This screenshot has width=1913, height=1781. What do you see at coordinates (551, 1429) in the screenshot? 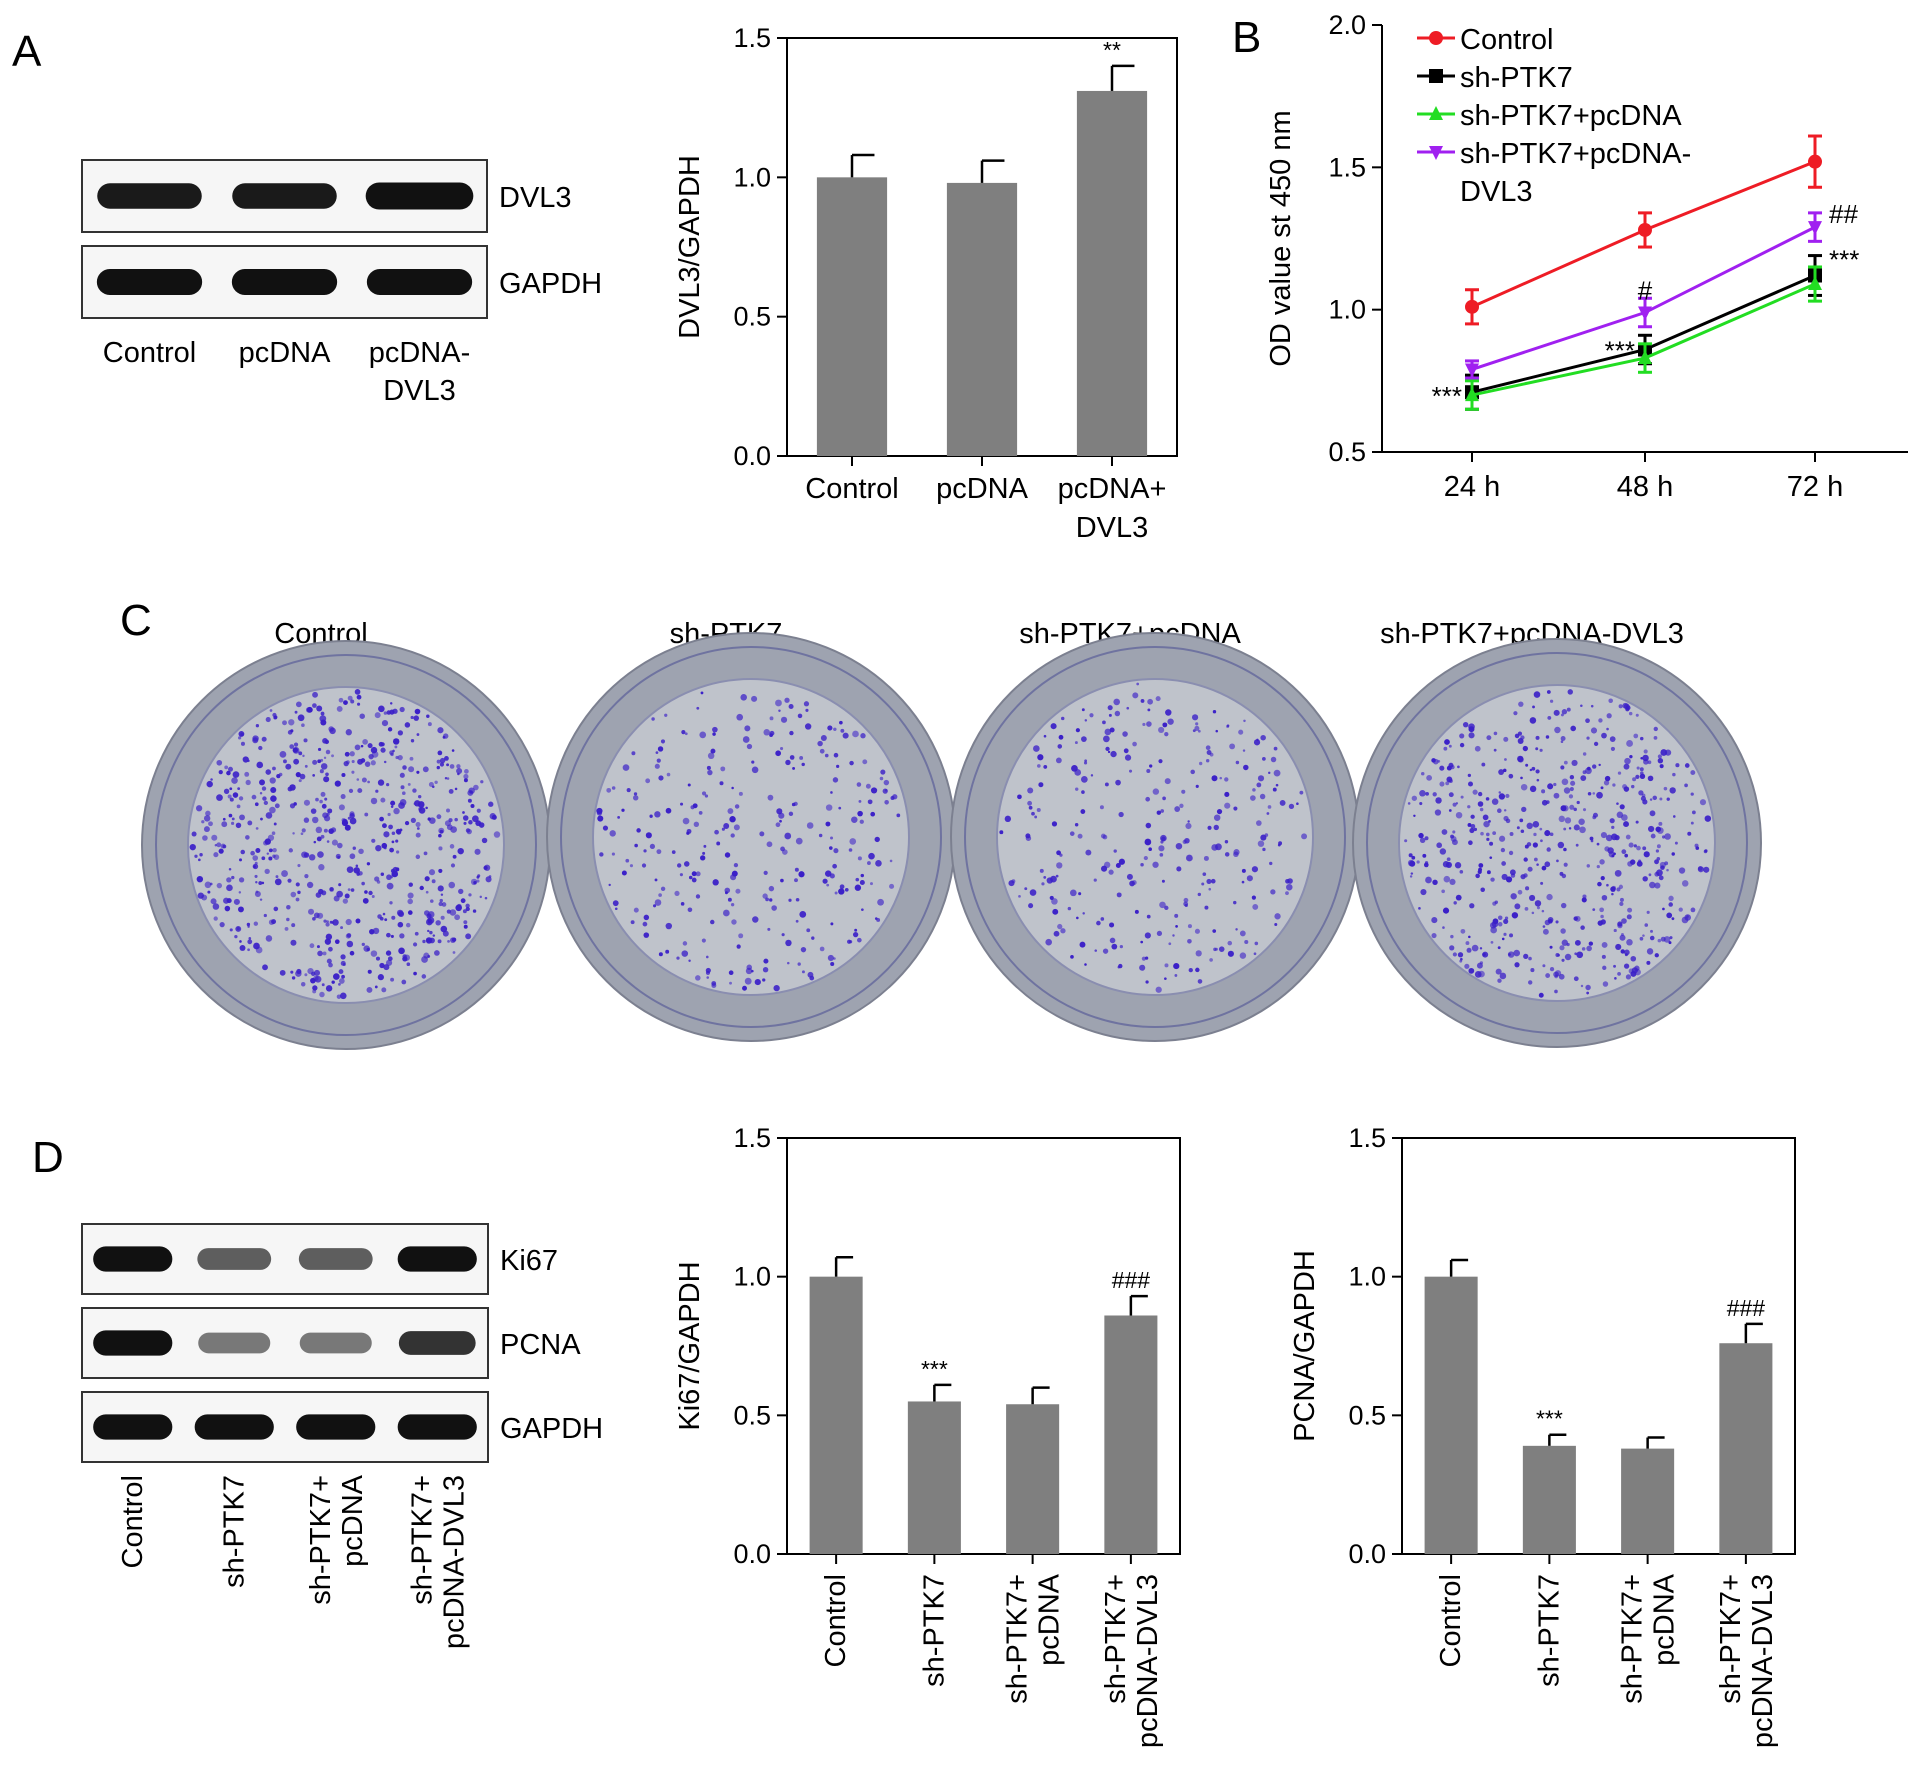
I see `blot-row-label: GAPDH` at bounding box center [551, 1429].